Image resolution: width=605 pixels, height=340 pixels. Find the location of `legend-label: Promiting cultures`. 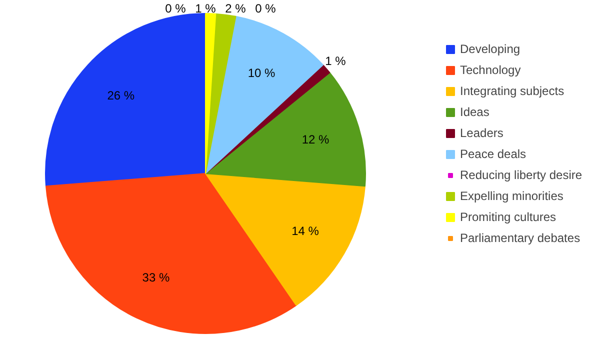

legend-label: Promiting cultures is located at coordinates (508, 217).